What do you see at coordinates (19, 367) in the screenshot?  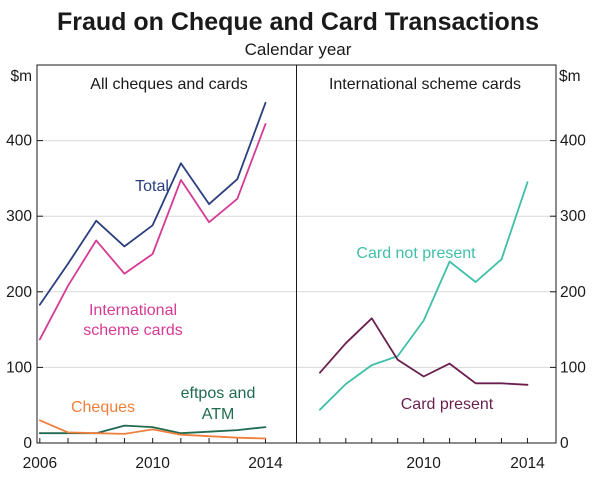 I see `y-tick-label-left-100: 100` at bounding box center [19, 367].